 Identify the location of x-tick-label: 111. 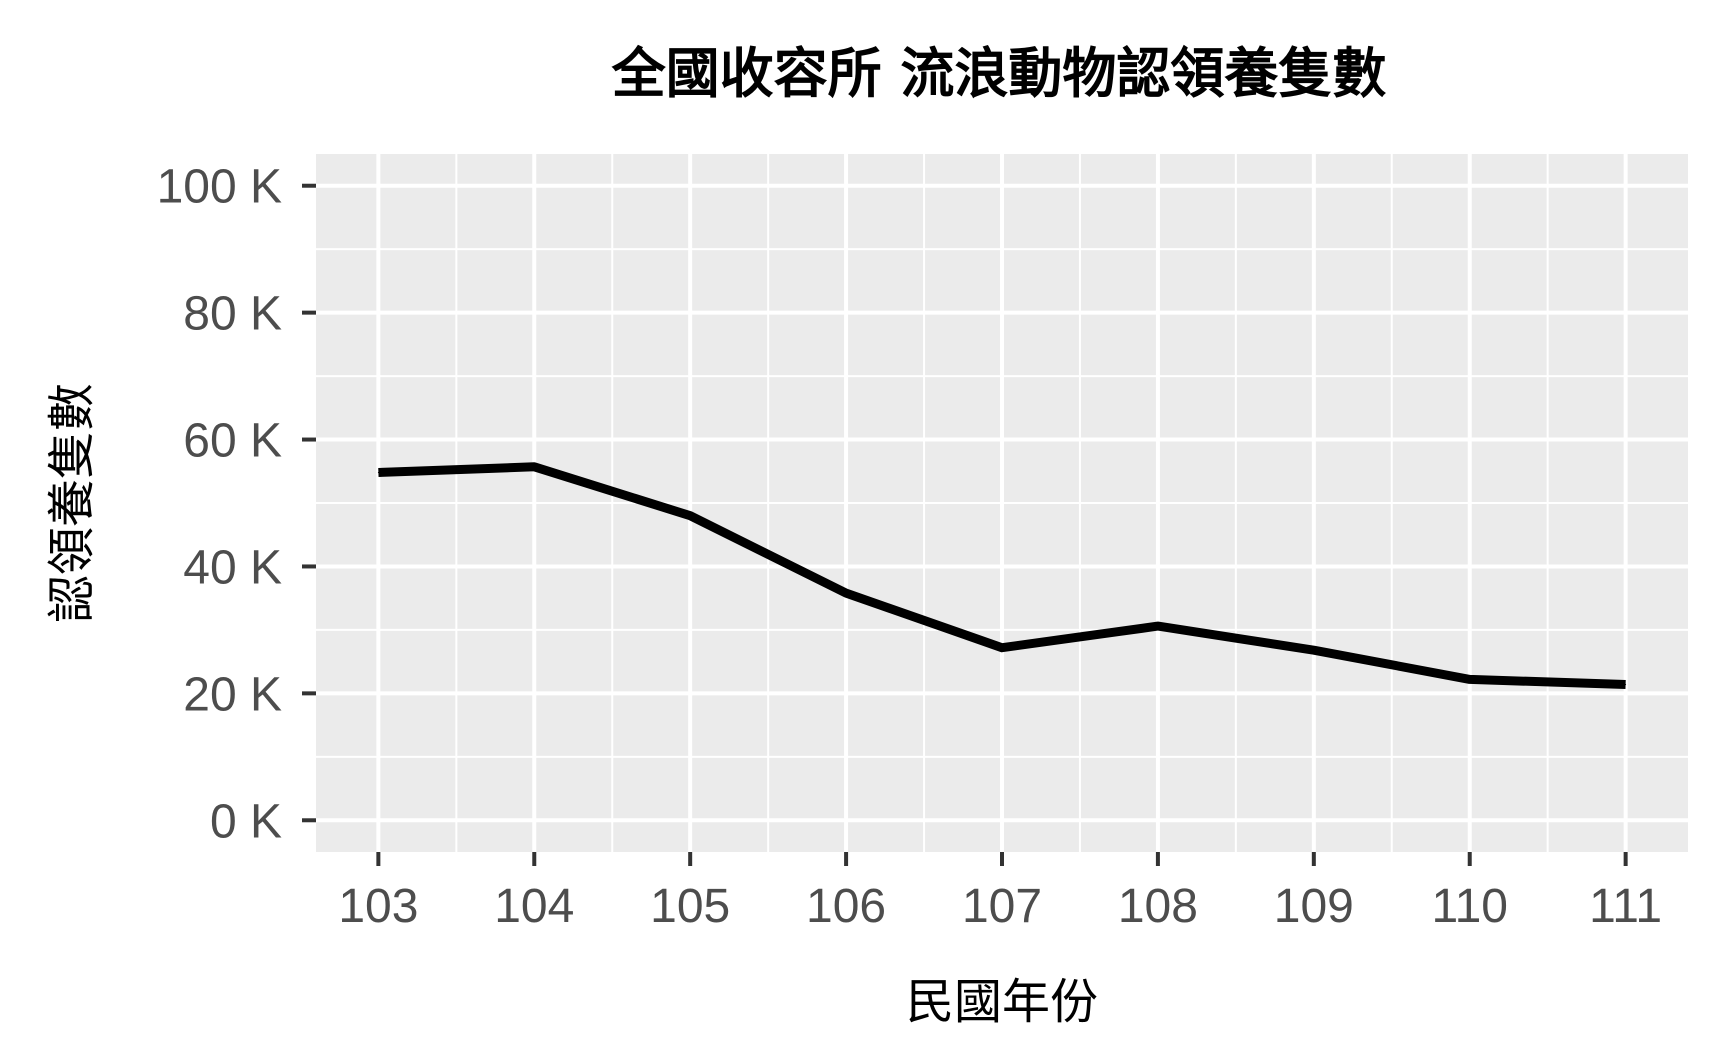
(1625, 906).